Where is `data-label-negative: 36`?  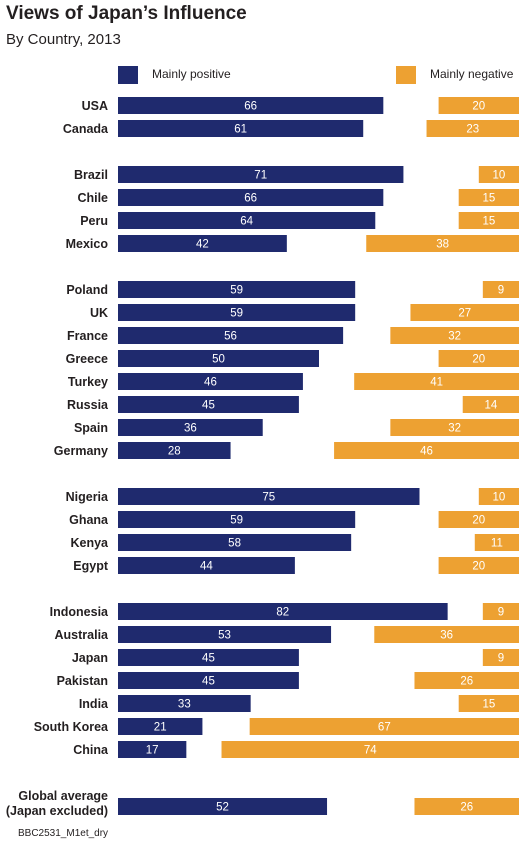 data-label-negative: 36 is located at coordinates (446, 636).